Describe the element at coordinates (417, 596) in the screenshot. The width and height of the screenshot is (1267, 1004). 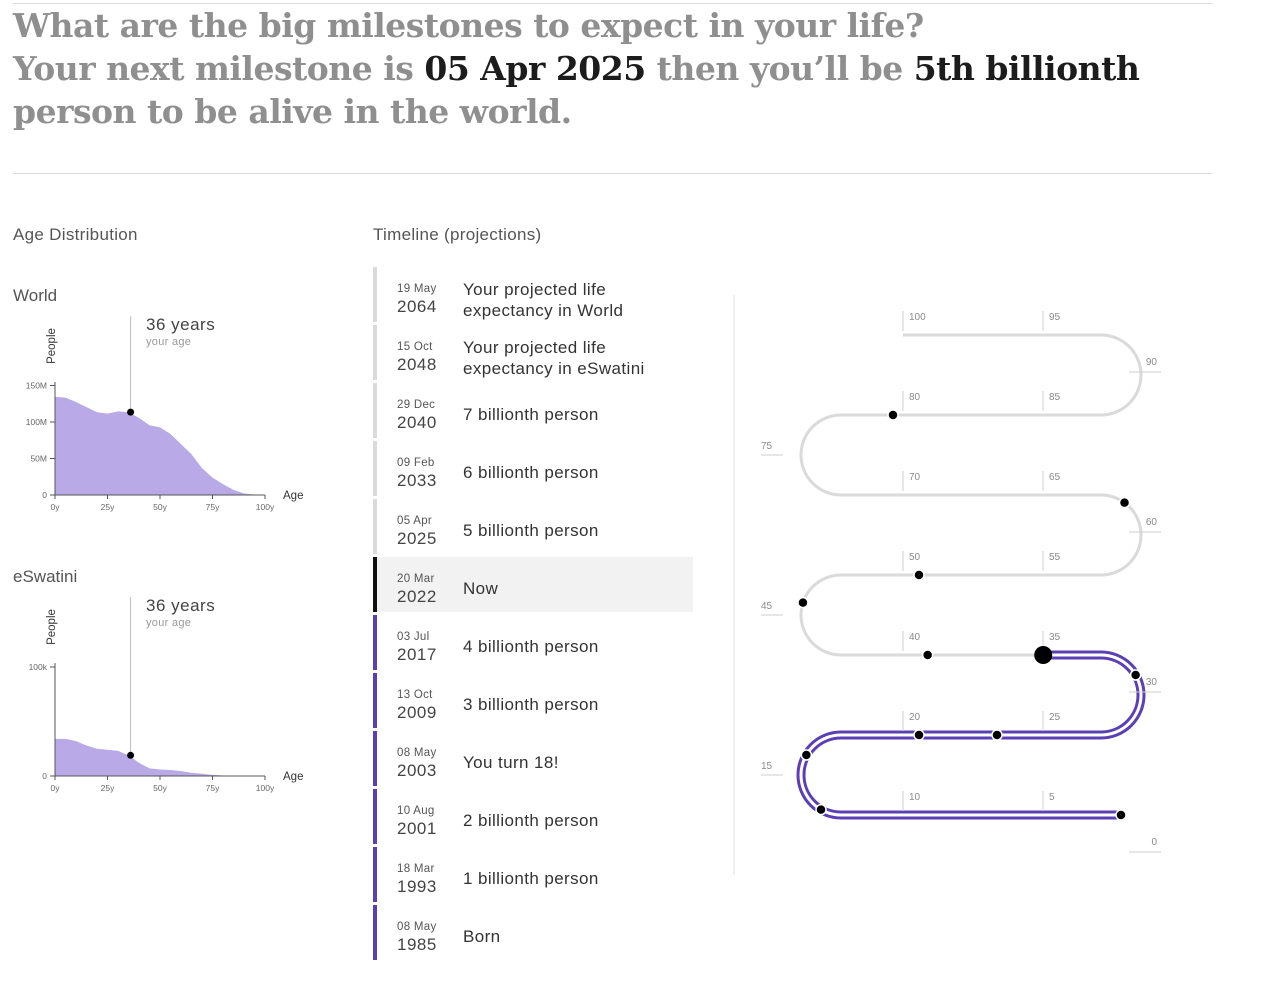
I see `timeline-year: 2022` at that location.